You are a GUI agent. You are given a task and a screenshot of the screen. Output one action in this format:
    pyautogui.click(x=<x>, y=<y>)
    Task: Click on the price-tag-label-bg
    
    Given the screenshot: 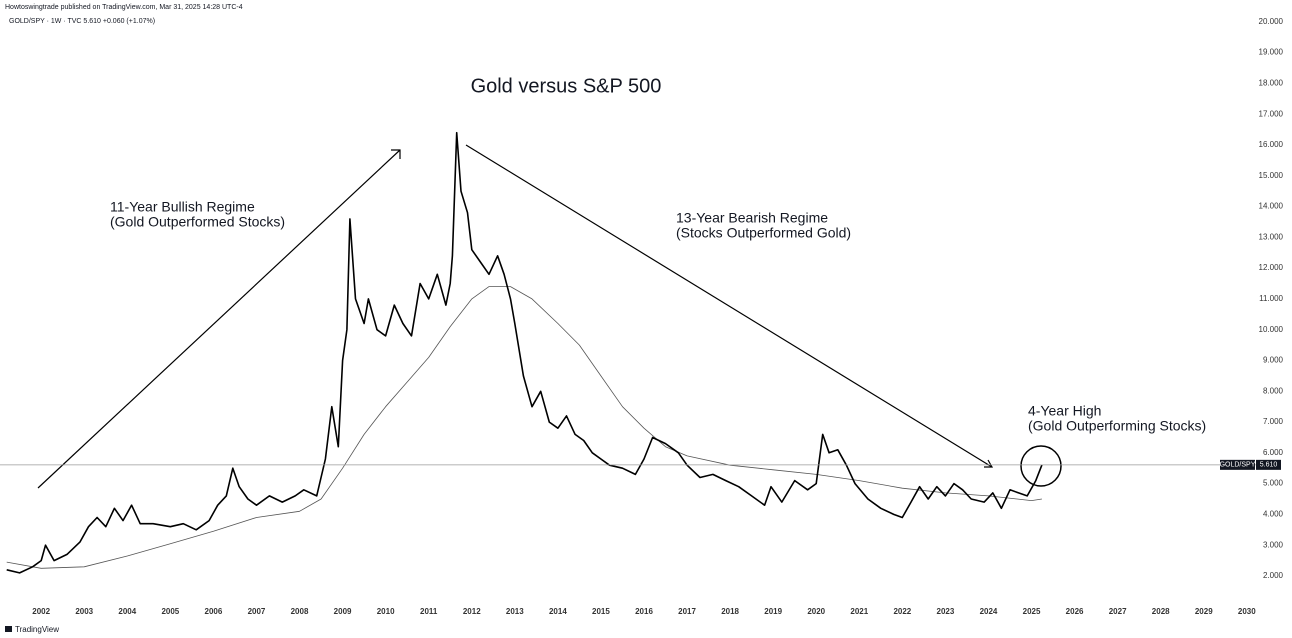 What is the action you would take?
    pyautogui.click(x=1237, y=464)
    